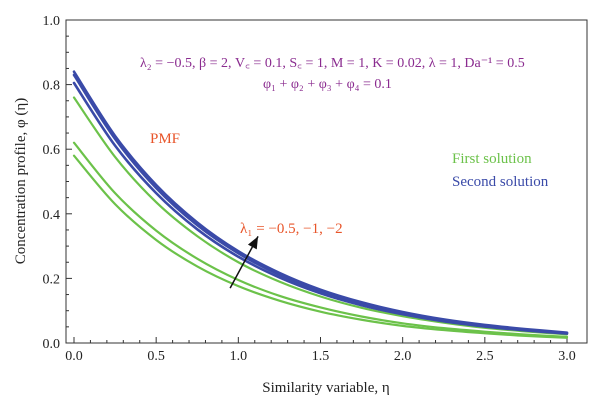 The width and height of the screenshot is (600, 407). What do you see at coordinates (52, 279) in the screenshot?
I see `y-tick-label: 0.2` at bounding box center [52, 279].